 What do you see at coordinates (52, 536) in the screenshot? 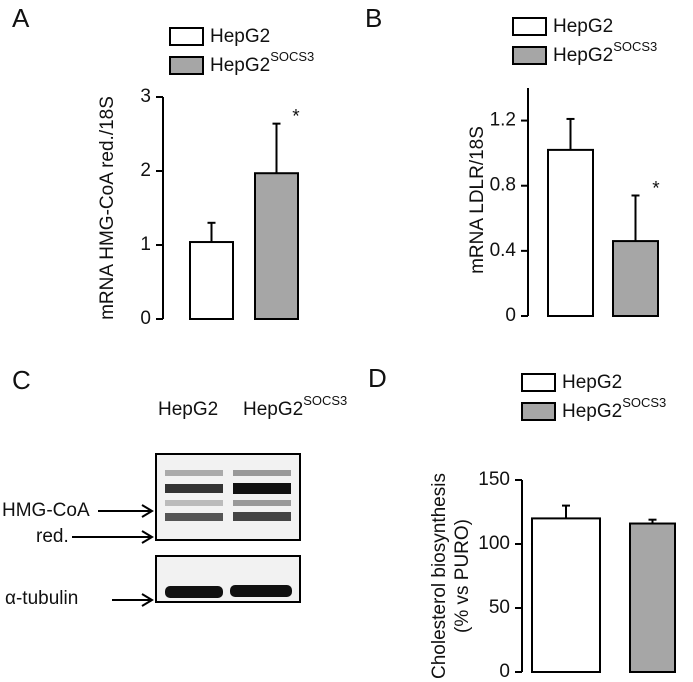
I see `band-label: red.` at bounding box center [52, 536].